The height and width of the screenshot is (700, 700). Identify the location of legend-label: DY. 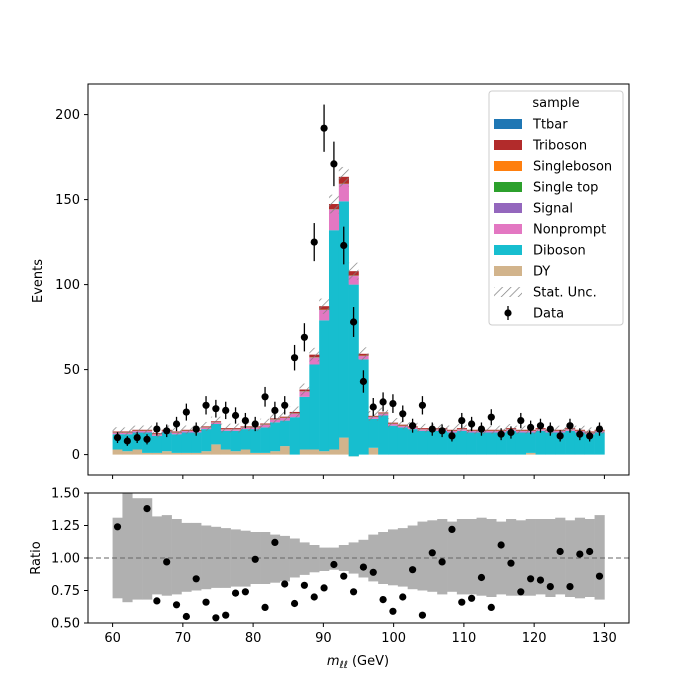
(541, 272).